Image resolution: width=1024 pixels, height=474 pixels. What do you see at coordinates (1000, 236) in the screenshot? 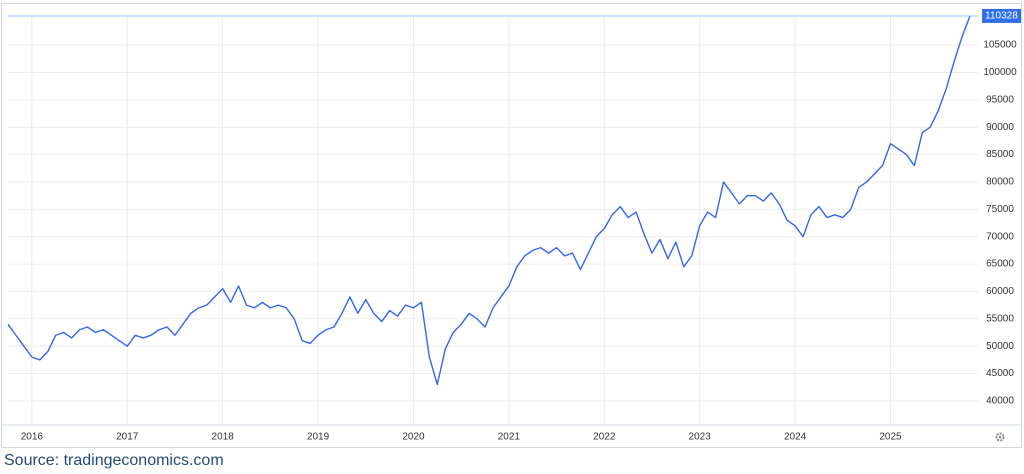
I see `y-tick-label: 70000` at bounding box center [1000, 236].